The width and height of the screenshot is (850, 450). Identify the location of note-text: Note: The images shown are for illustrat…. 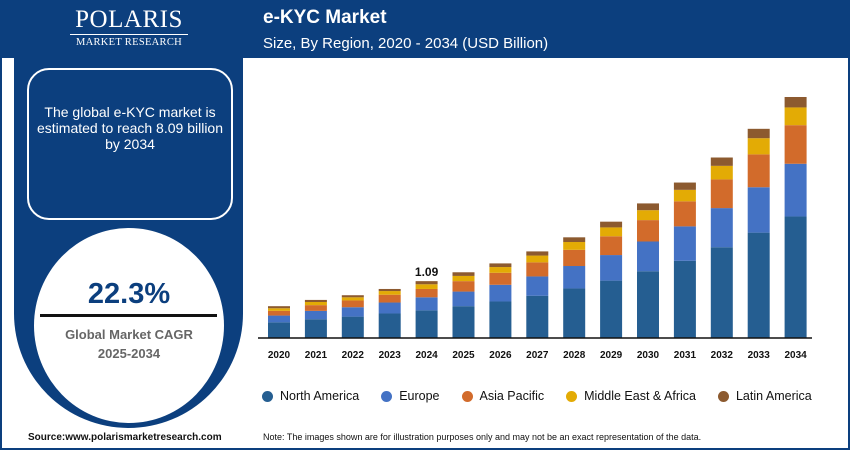
(482, 437).